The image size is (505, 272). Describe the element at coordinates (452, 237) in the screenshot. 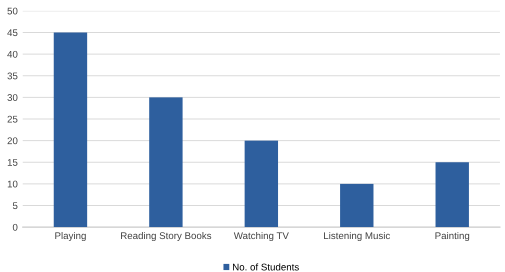

I see `x-tick-label: Painting` at that location.